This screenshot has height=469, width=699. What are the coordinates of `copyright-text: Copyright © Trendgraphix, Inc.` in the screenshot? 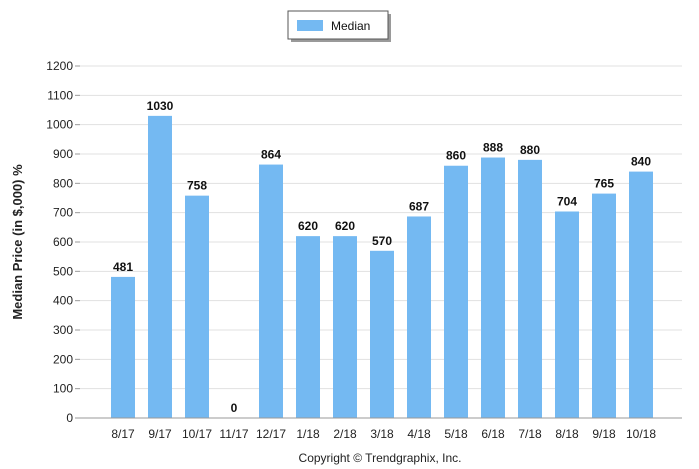 It's located at (380, 458).